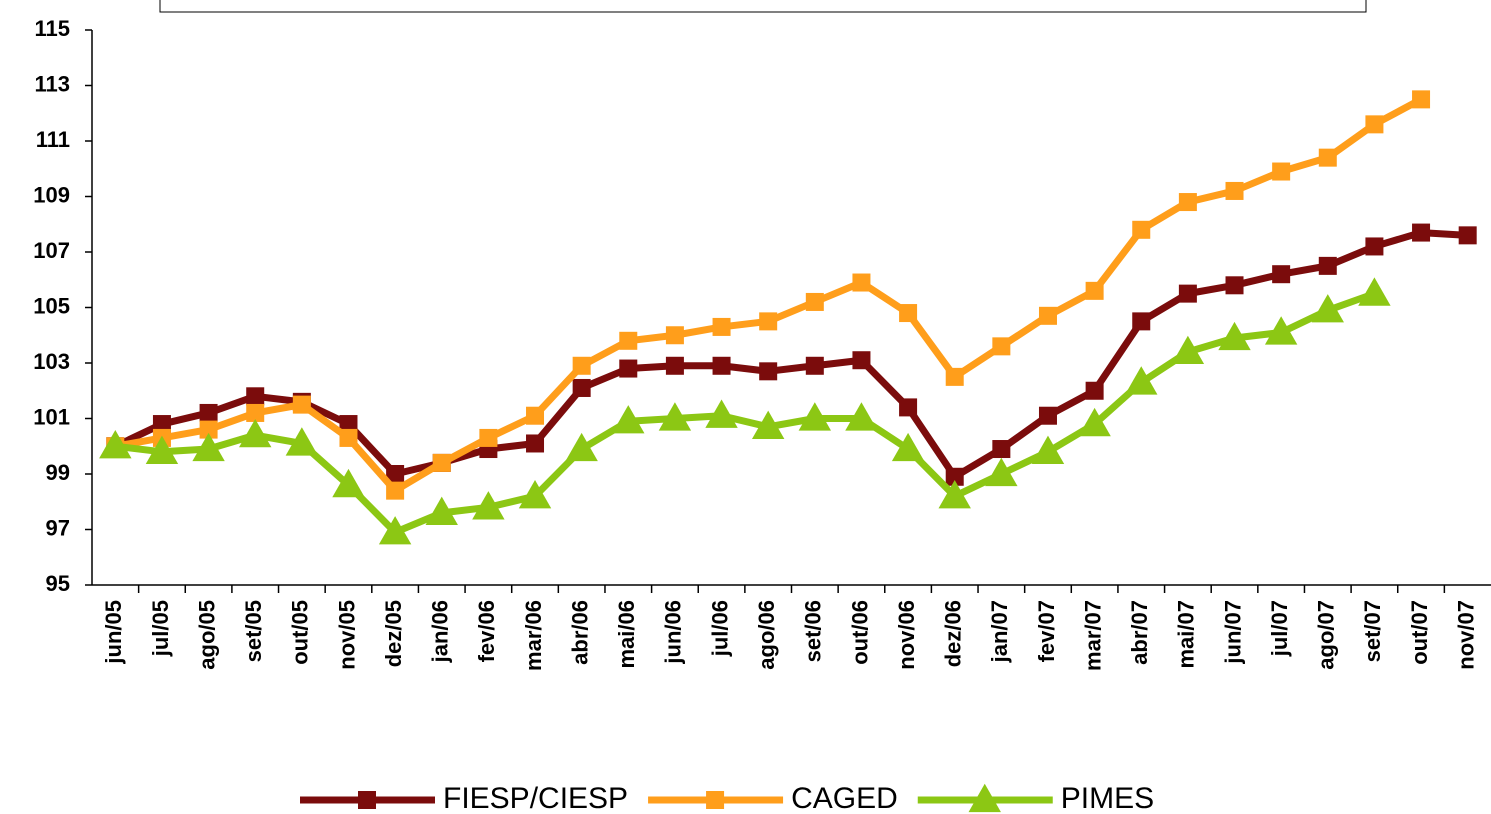 The width and height of the screenshot is (1491, 814). I want to click on y-tick-label: 97, so click(58, 527).